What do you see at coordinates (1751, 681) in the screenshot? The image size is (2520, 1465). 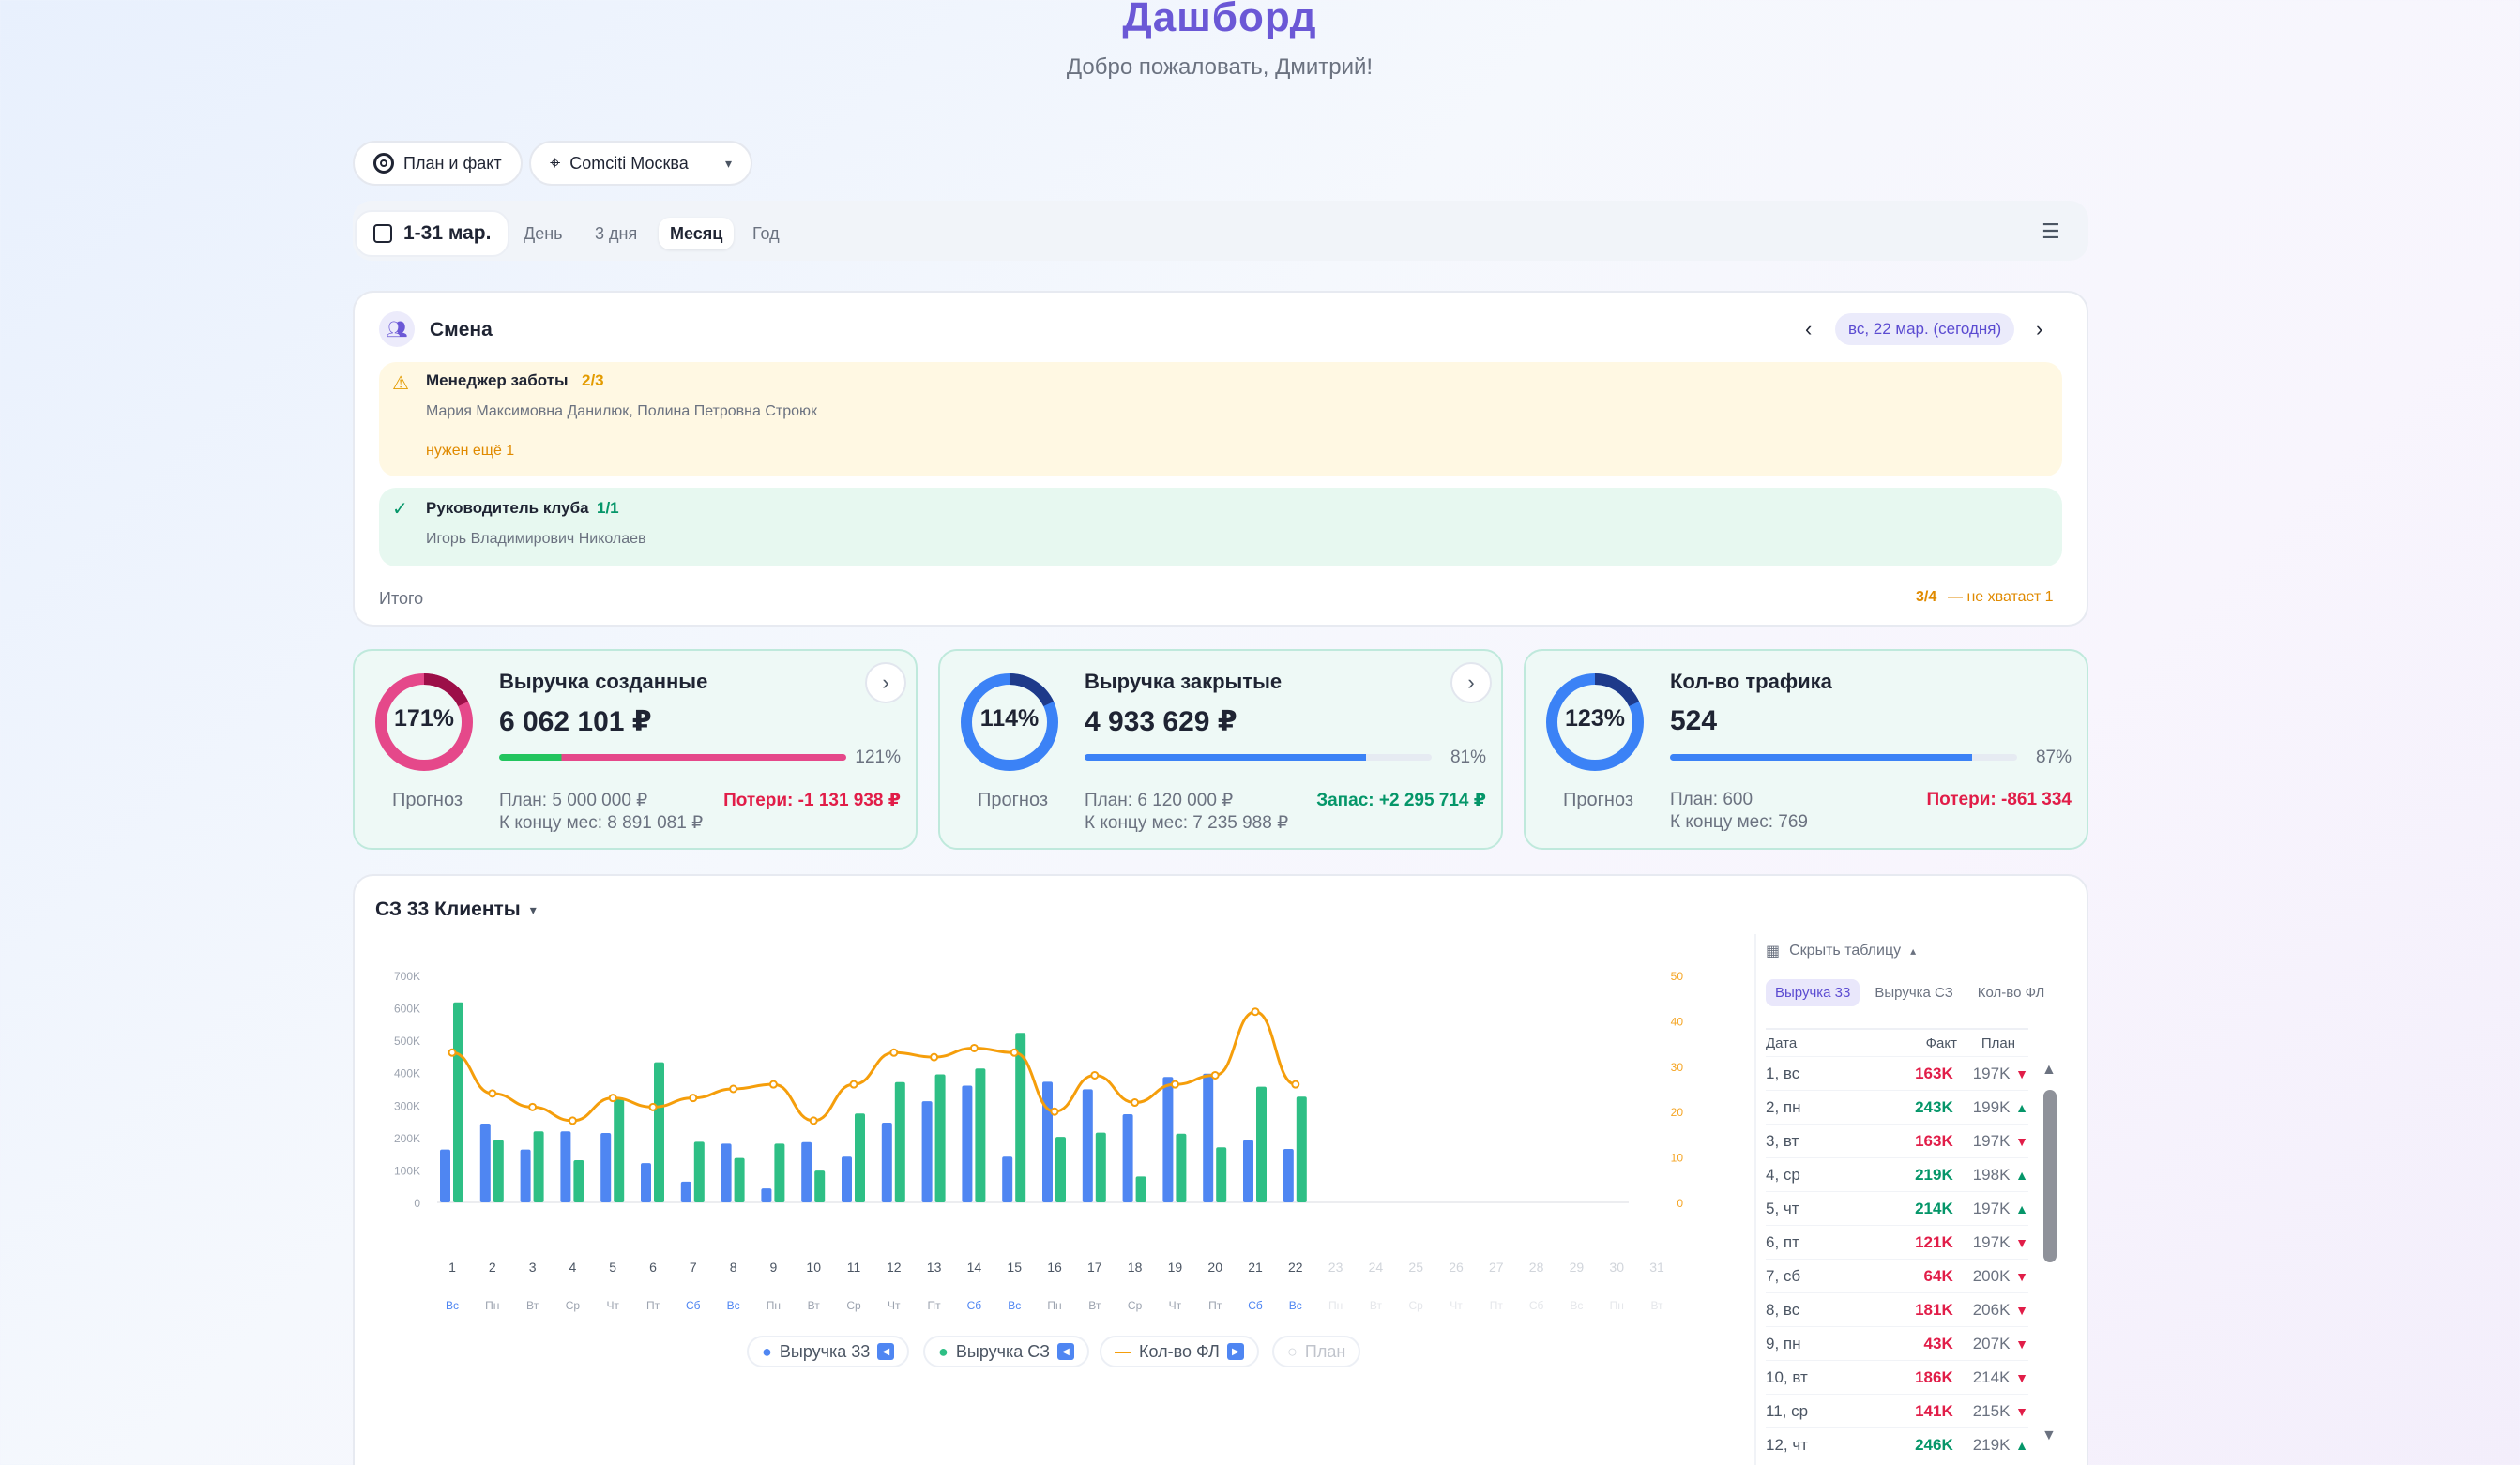 I see `kpi-name: Кол-во трафика` at bounding box center [1751, 681].